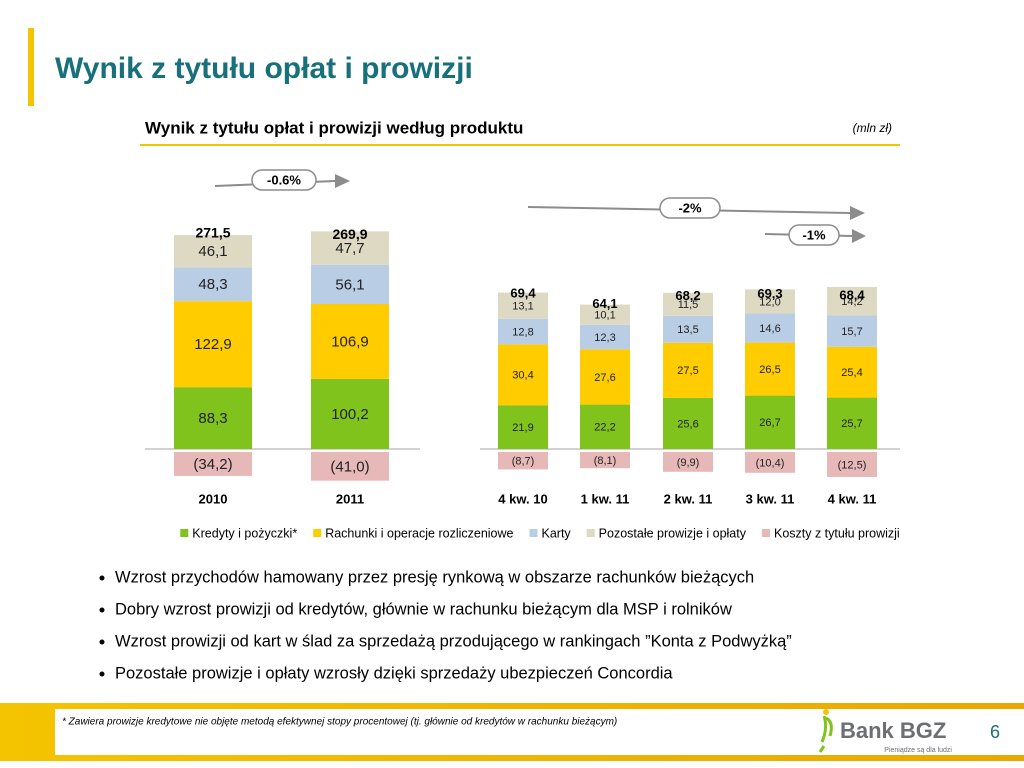 The width and height of the screenshot is (1024, 768). Describe the element at coordinates (852, 498) in the screenshot. I see `x-tick-label: 4 kw. 11` at that location.